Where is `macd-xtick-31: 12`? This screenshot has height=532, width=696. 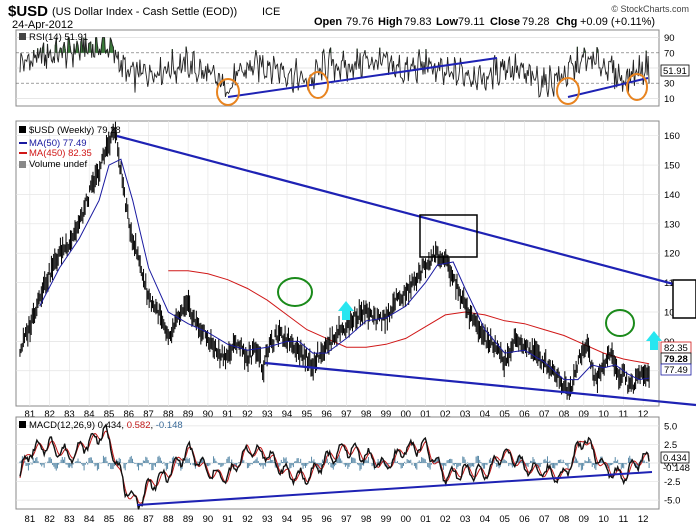
macd-xtick-31: 12 is located at coordinates (643, 519).